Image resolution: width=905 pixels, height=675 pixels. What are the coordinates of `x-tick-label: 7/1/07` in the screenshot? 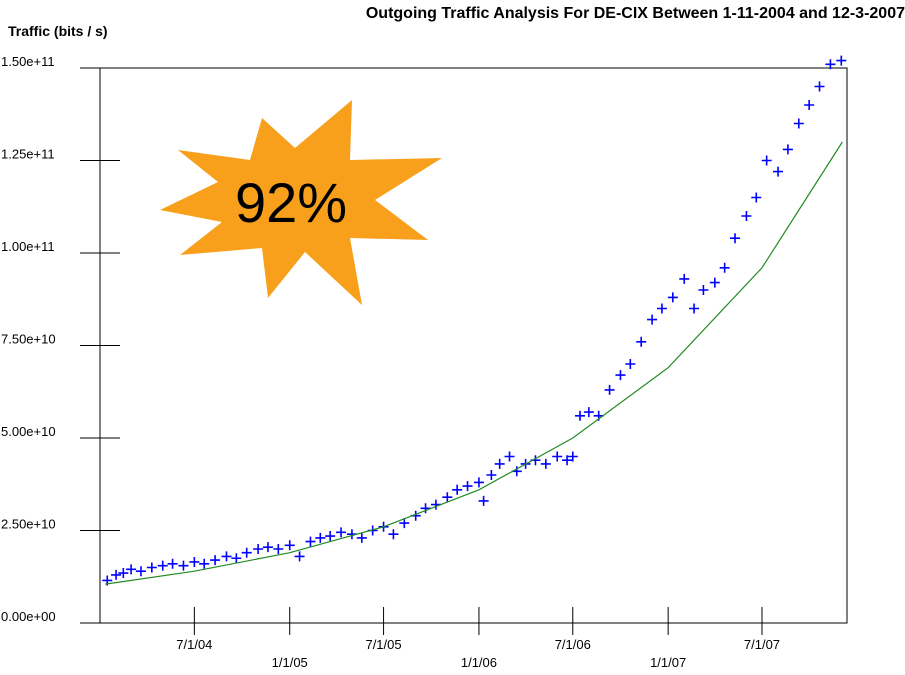 It's located at (762, 644).